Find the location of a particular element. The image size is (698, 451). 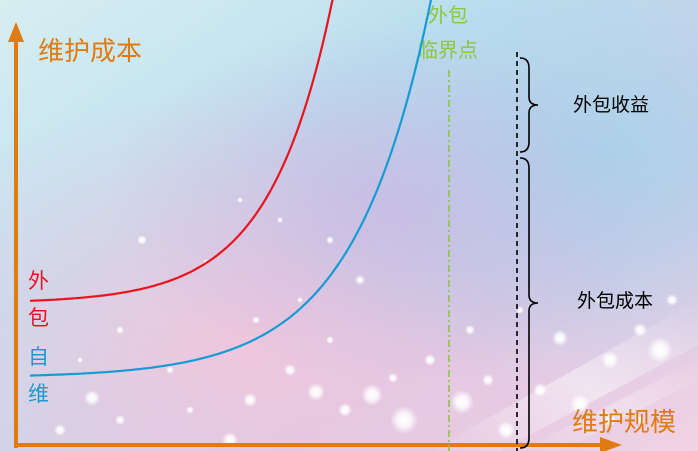

cost-brace is located at coordinates (529, 303).